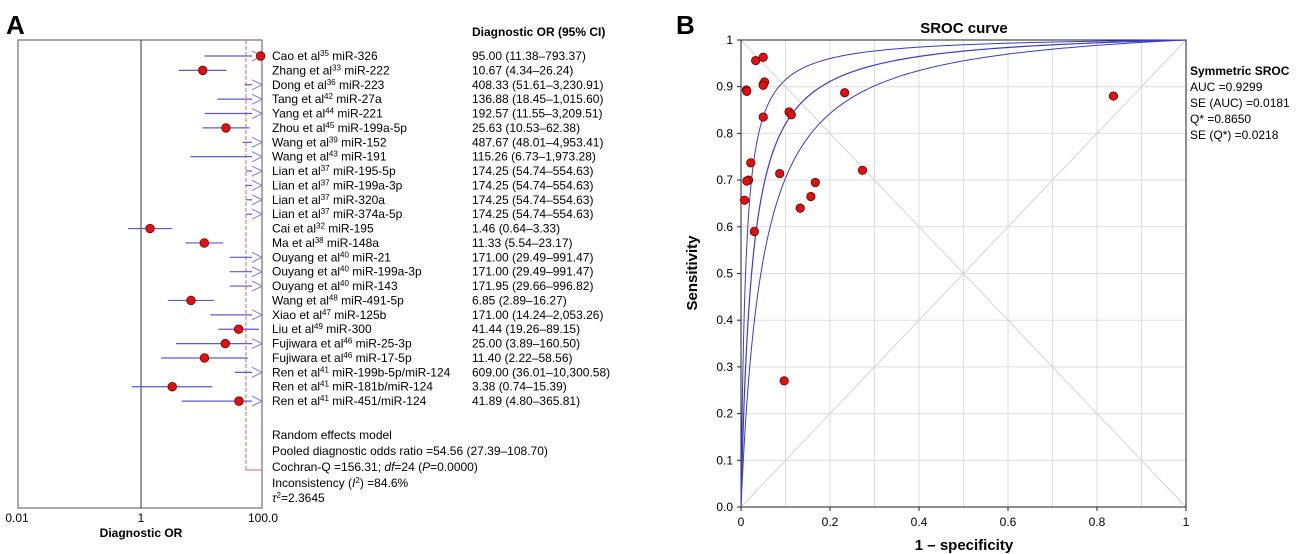 This screenshot has height=554, width=1312. What do you see at coordinates (296, 56) in the screenshot?
I see `study-author: Cao et al` at bounding box center [296, 56].